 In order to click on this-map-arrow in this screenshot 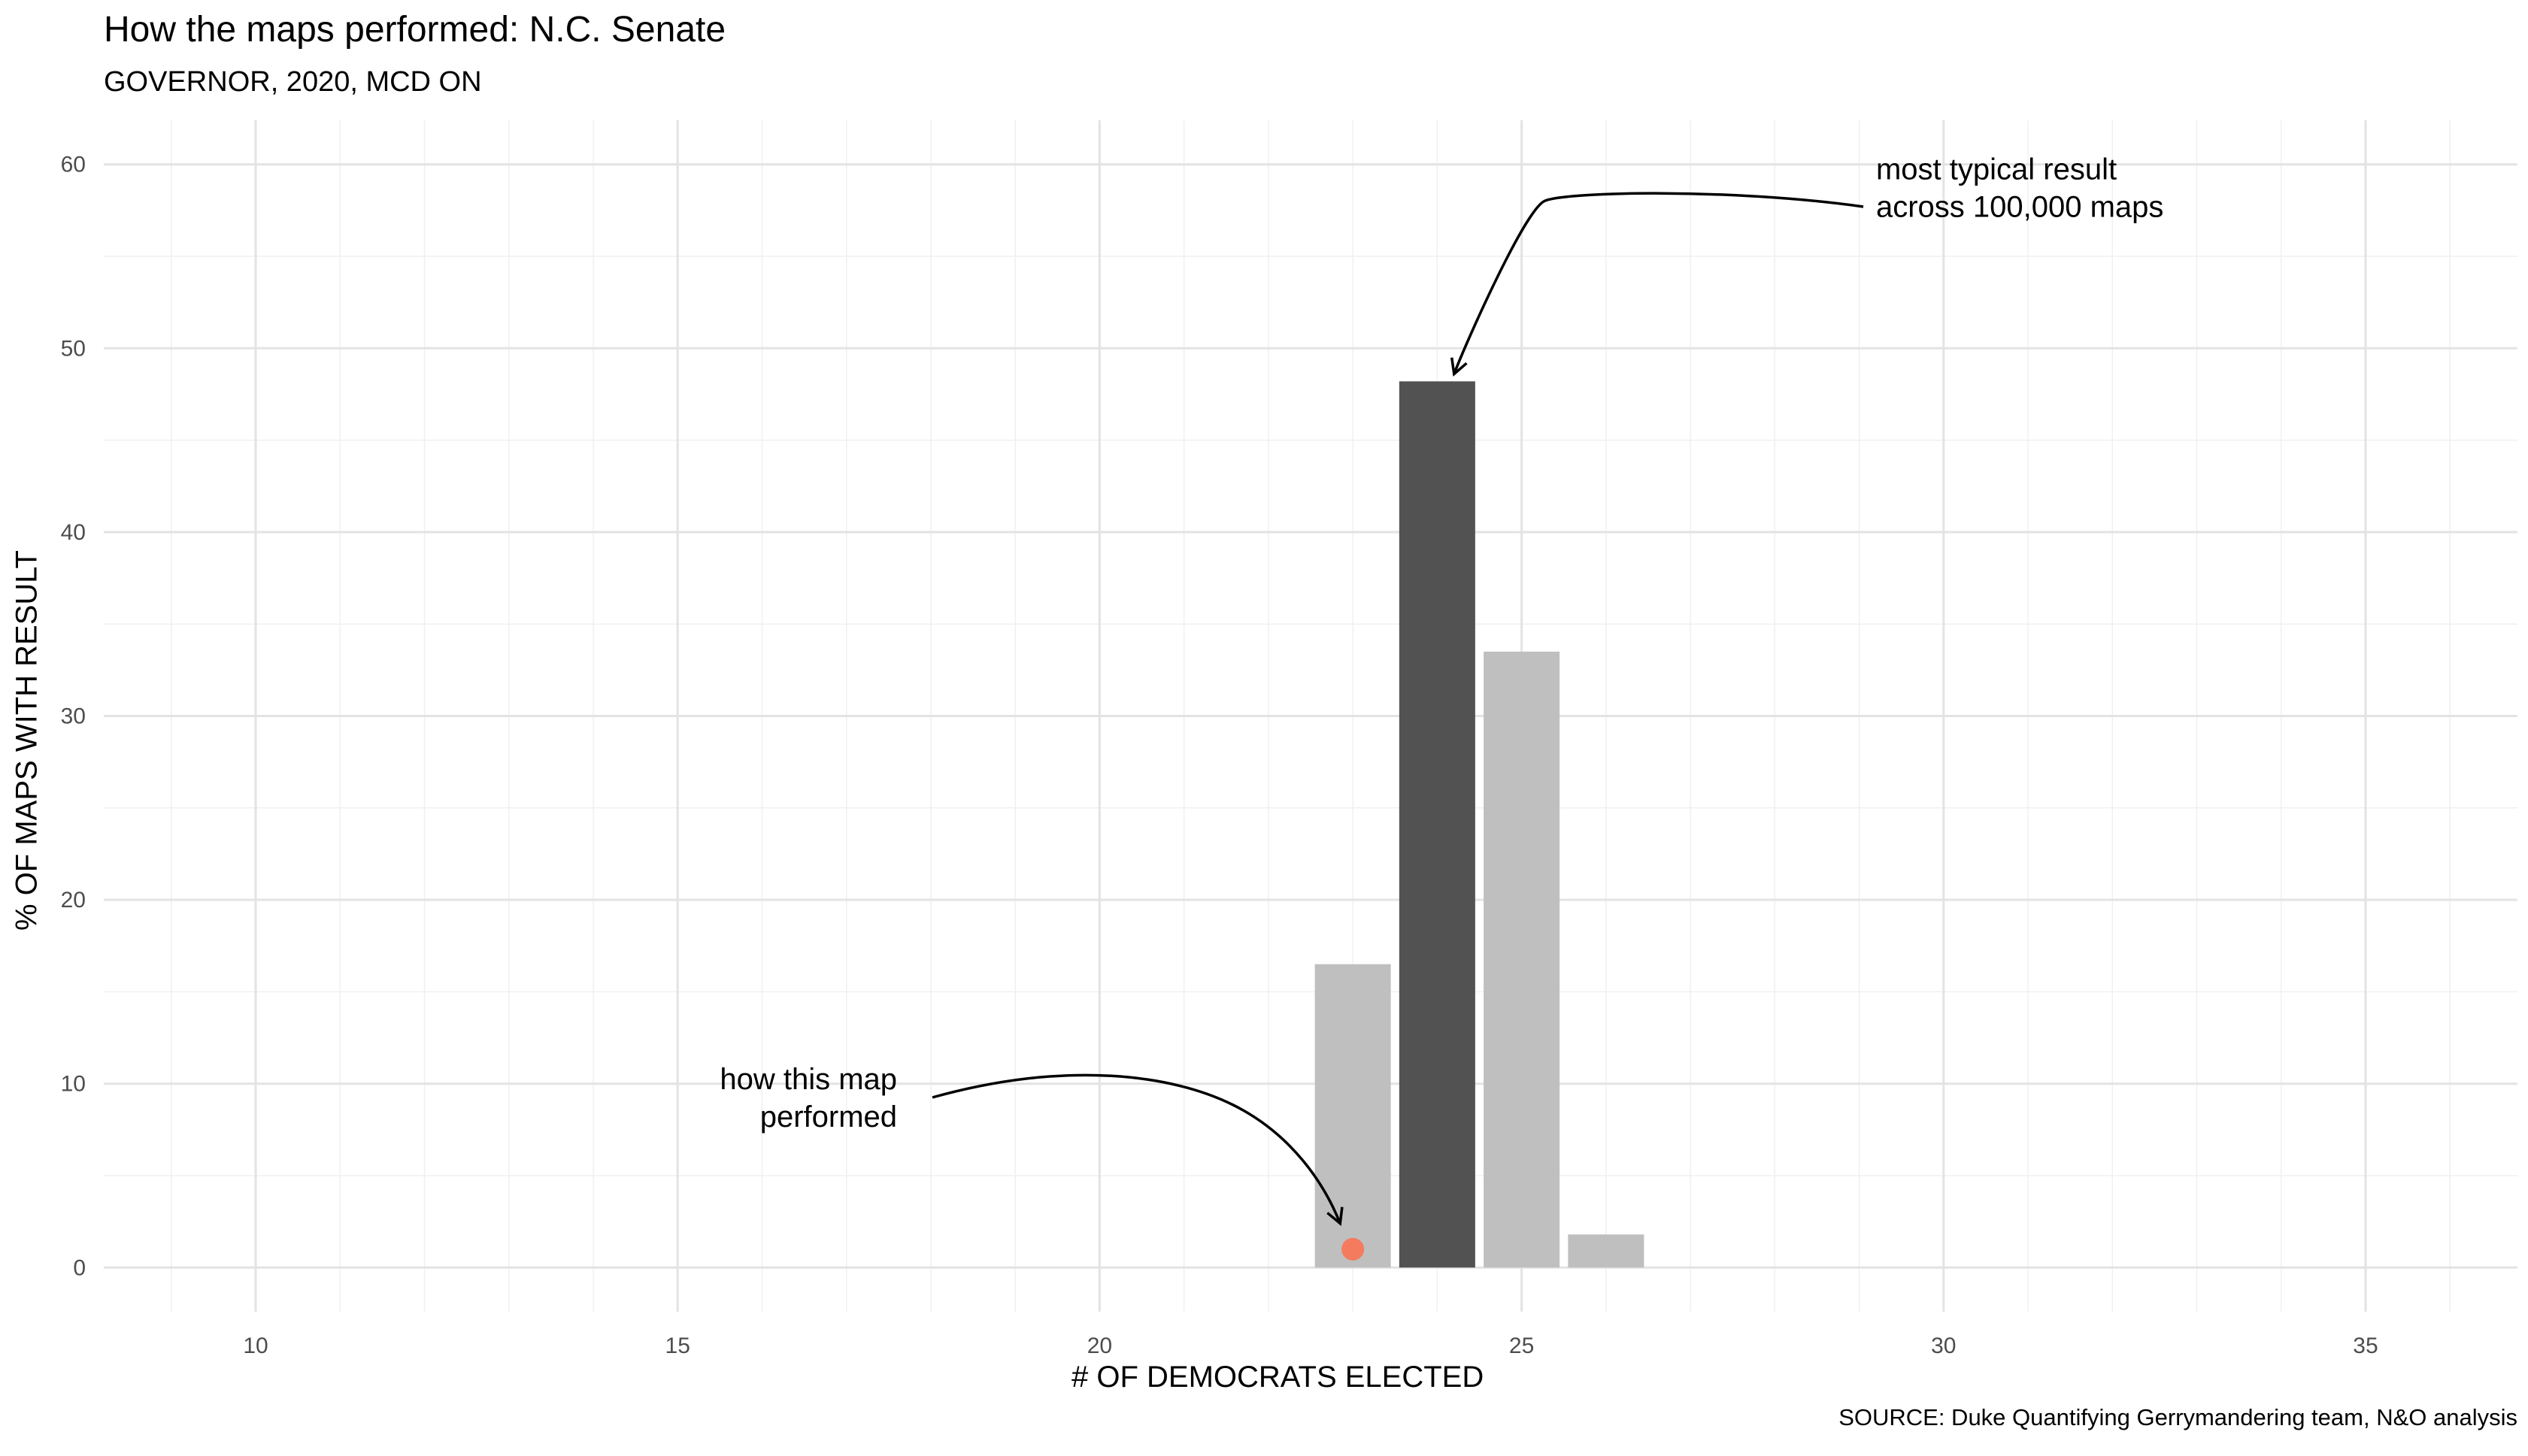, I will do `click(1136, 1148)`.